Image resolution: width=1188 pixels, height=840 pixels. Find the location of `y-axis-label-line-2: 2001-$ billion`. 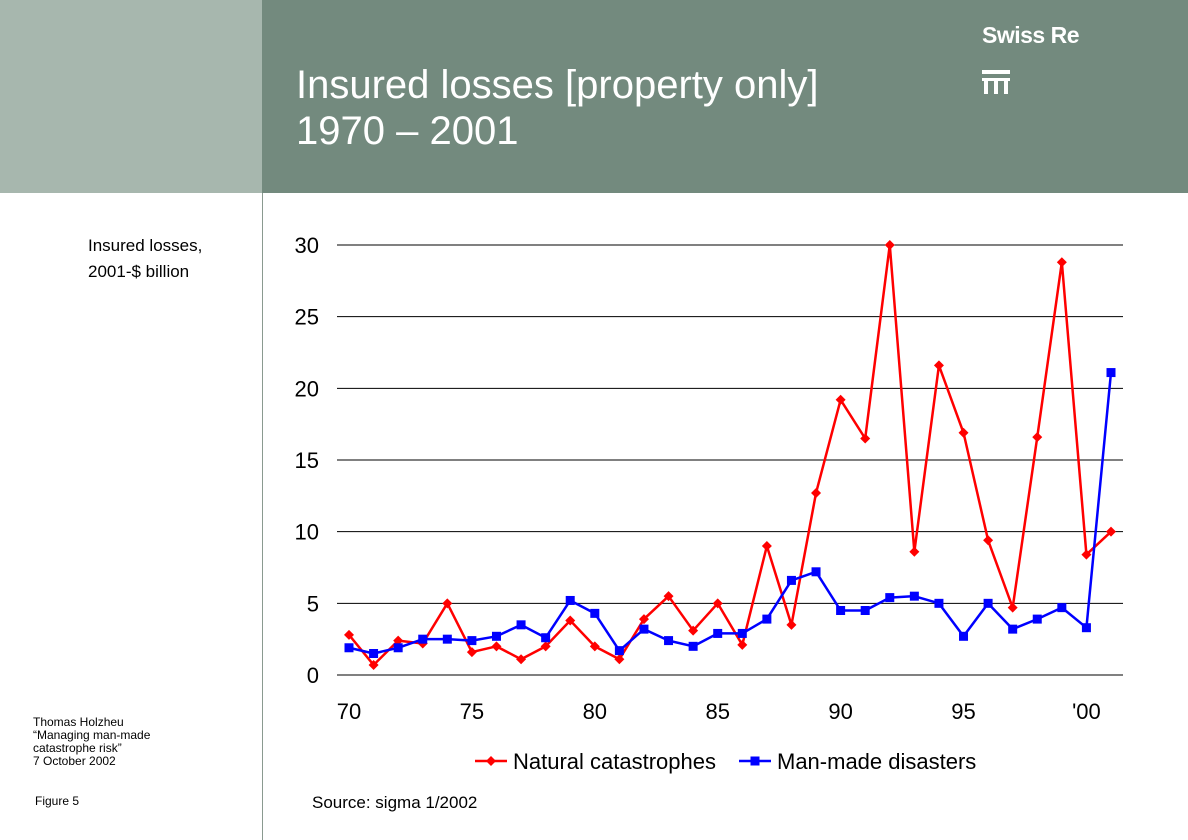

y-axis-label-line-2: 2001-$ billion is located at coordinates (139, 271).